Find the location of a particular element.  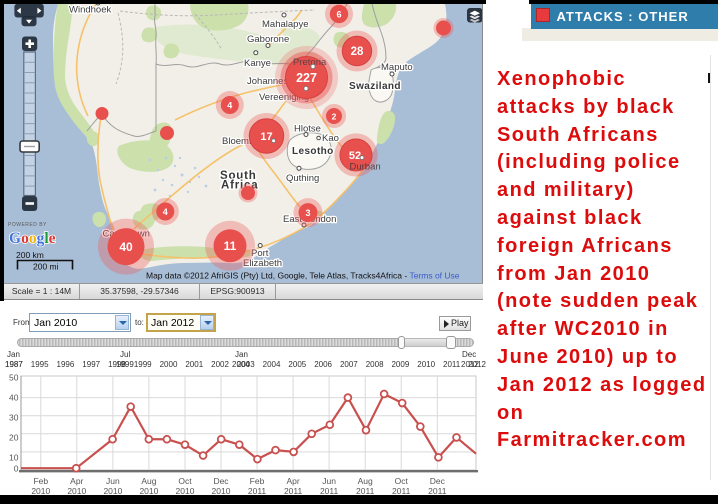

svg-text: Swaziland is located at coordinates (375, 86).